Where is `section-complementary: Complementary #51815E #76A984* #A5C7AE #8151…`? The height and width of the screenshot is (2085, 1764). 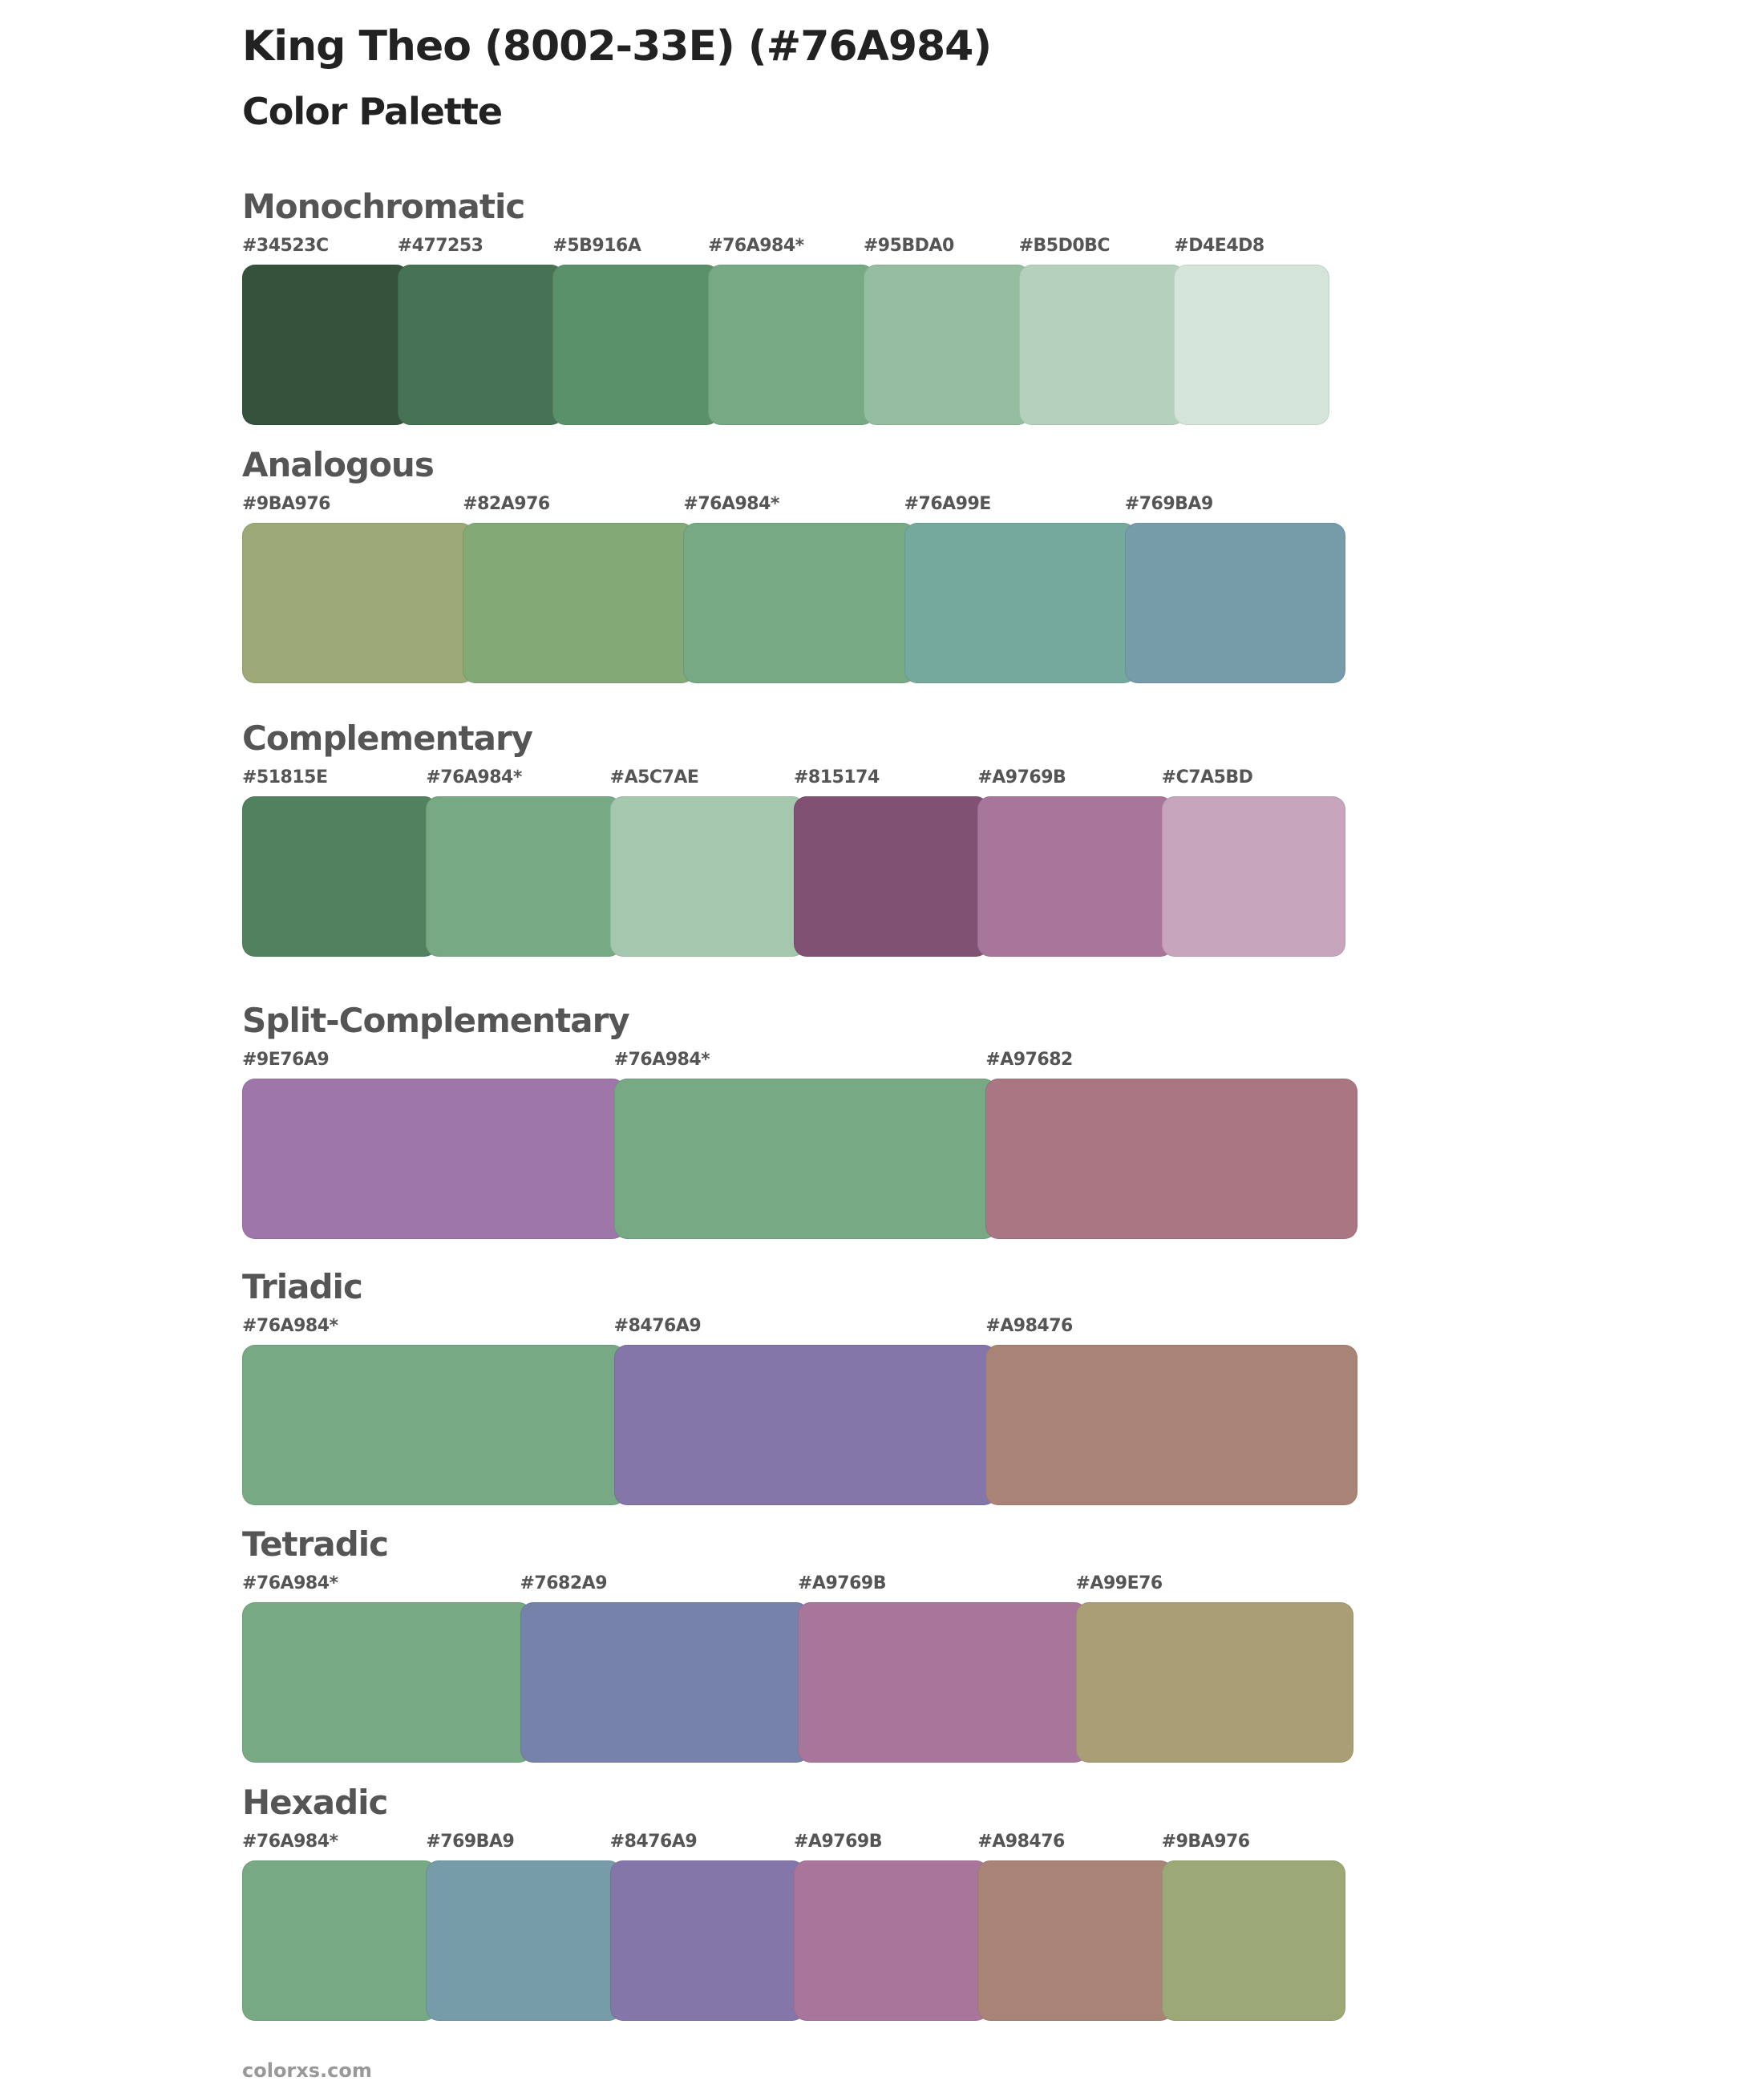
section-complementary: Complementary #51815E #76A984* #A5C7AE #8151… is located at coordinates (793, 836).